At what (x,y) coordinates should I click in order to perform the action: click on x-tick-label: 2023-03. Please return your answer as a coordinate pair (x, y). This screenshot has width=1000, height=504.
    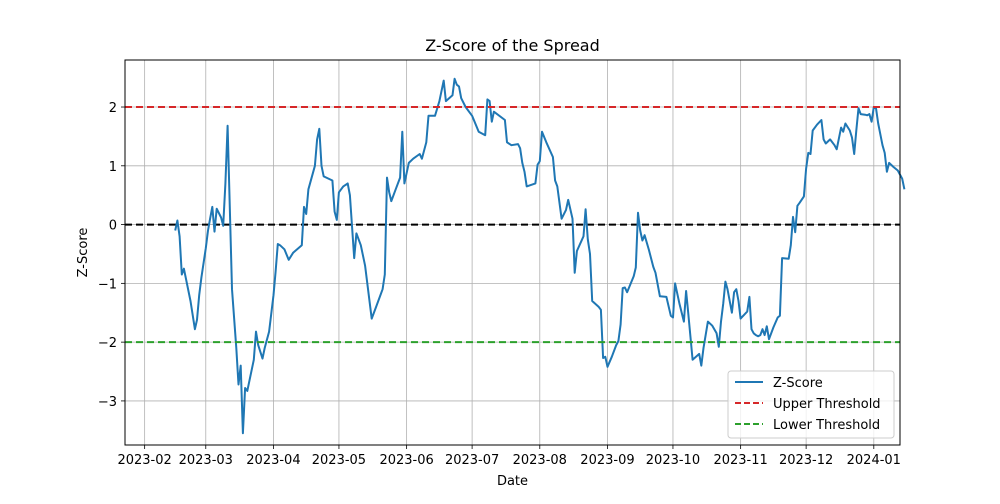
    Looking at the image, I should click on (206, 460).